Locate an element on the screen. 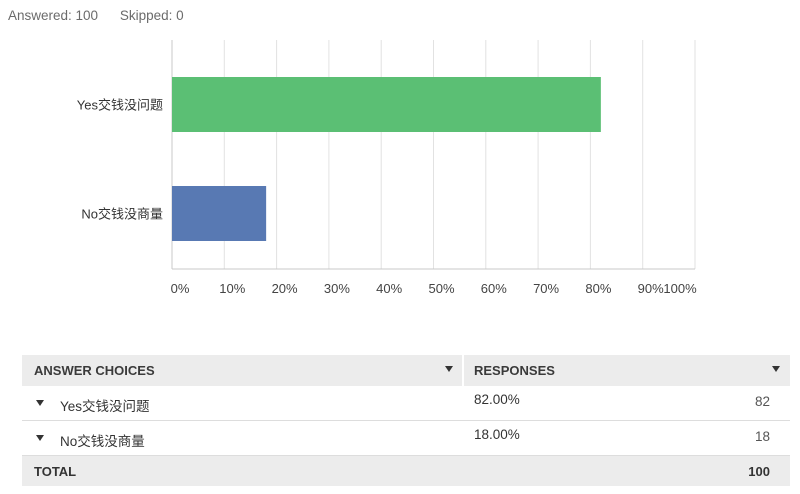 The height and width of the screenshot is (494, 800). sort-responses-icon is located at coordinates (776, 369).